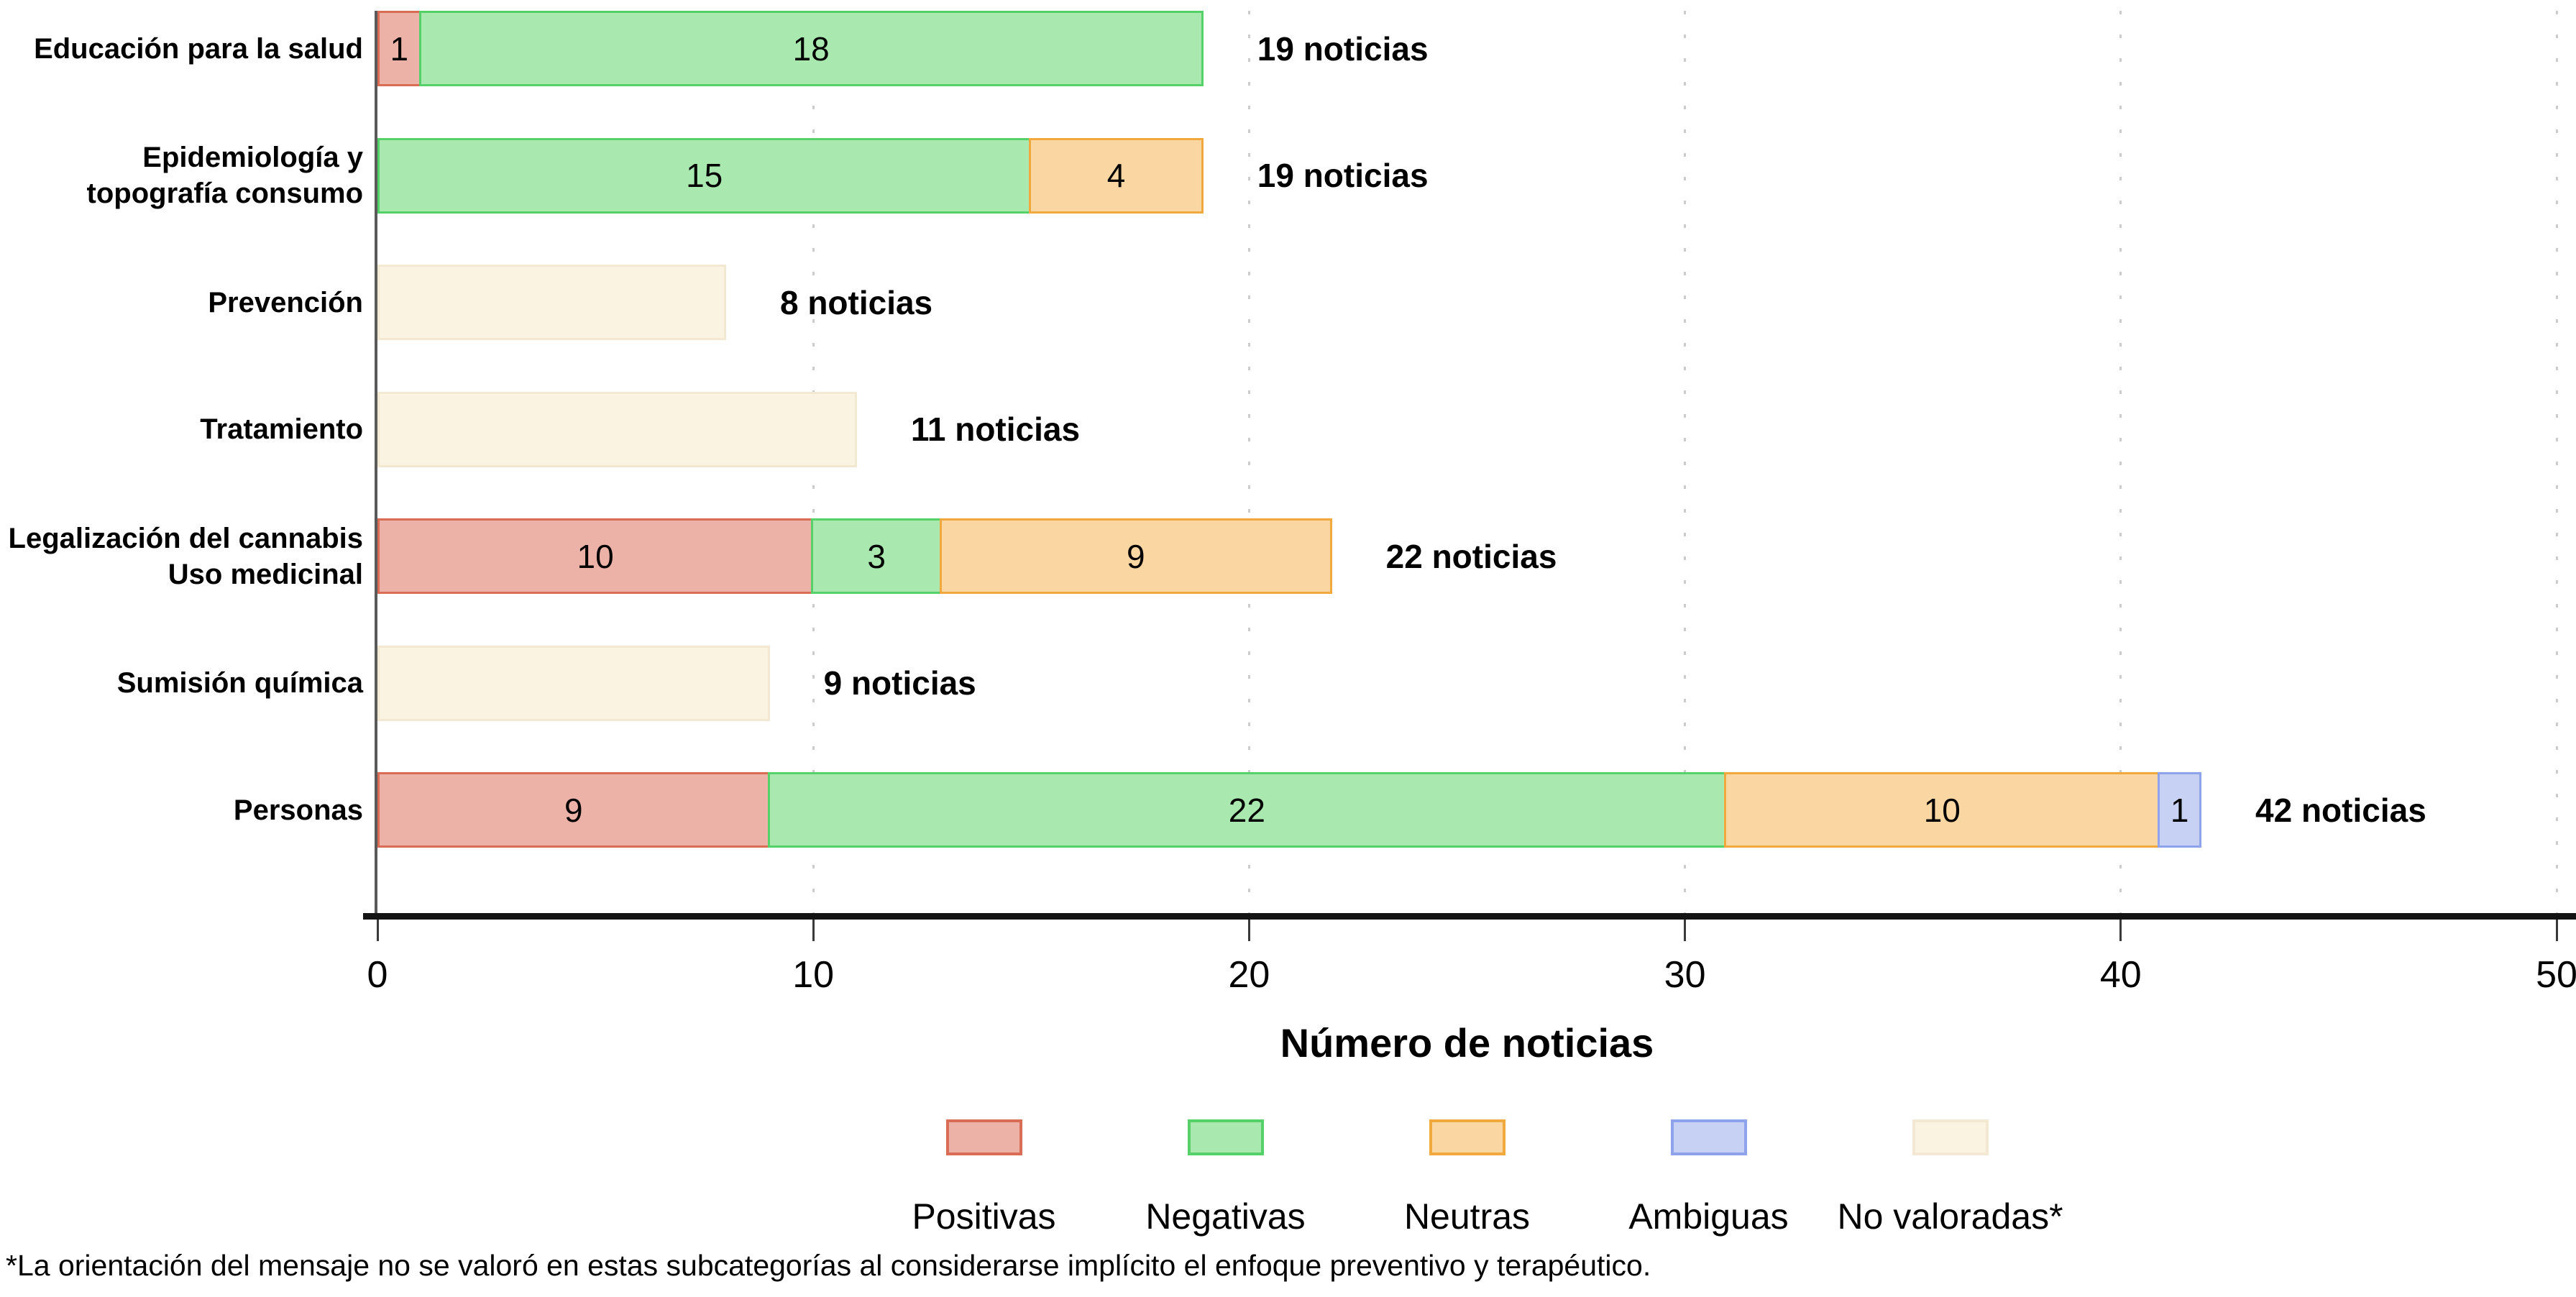 The image size is (2576, 1297). I want to click on stacked-bar: 11 noticias, so click(729, 429).